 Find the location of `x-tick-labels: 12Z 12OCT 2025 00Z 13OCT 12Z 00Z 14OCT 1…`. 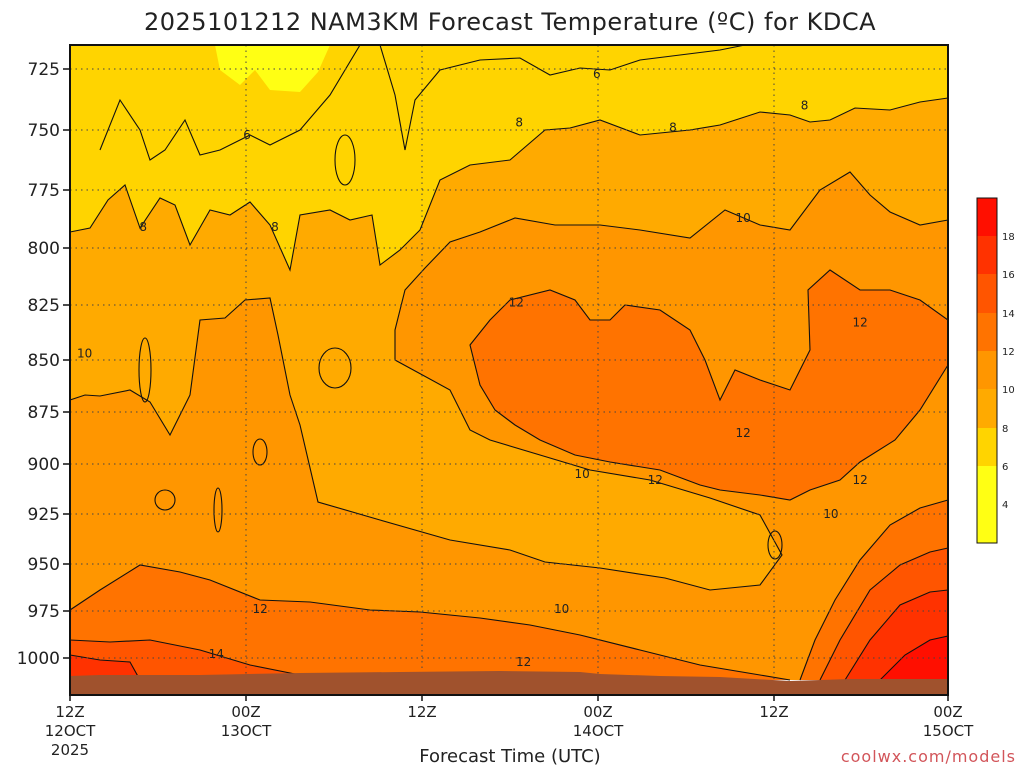

x-tick-labels: 12Z 12OCT 2025 00Z 13OCT 12Z 00Z 14OCT 1… is located at coordinates (509, 731).